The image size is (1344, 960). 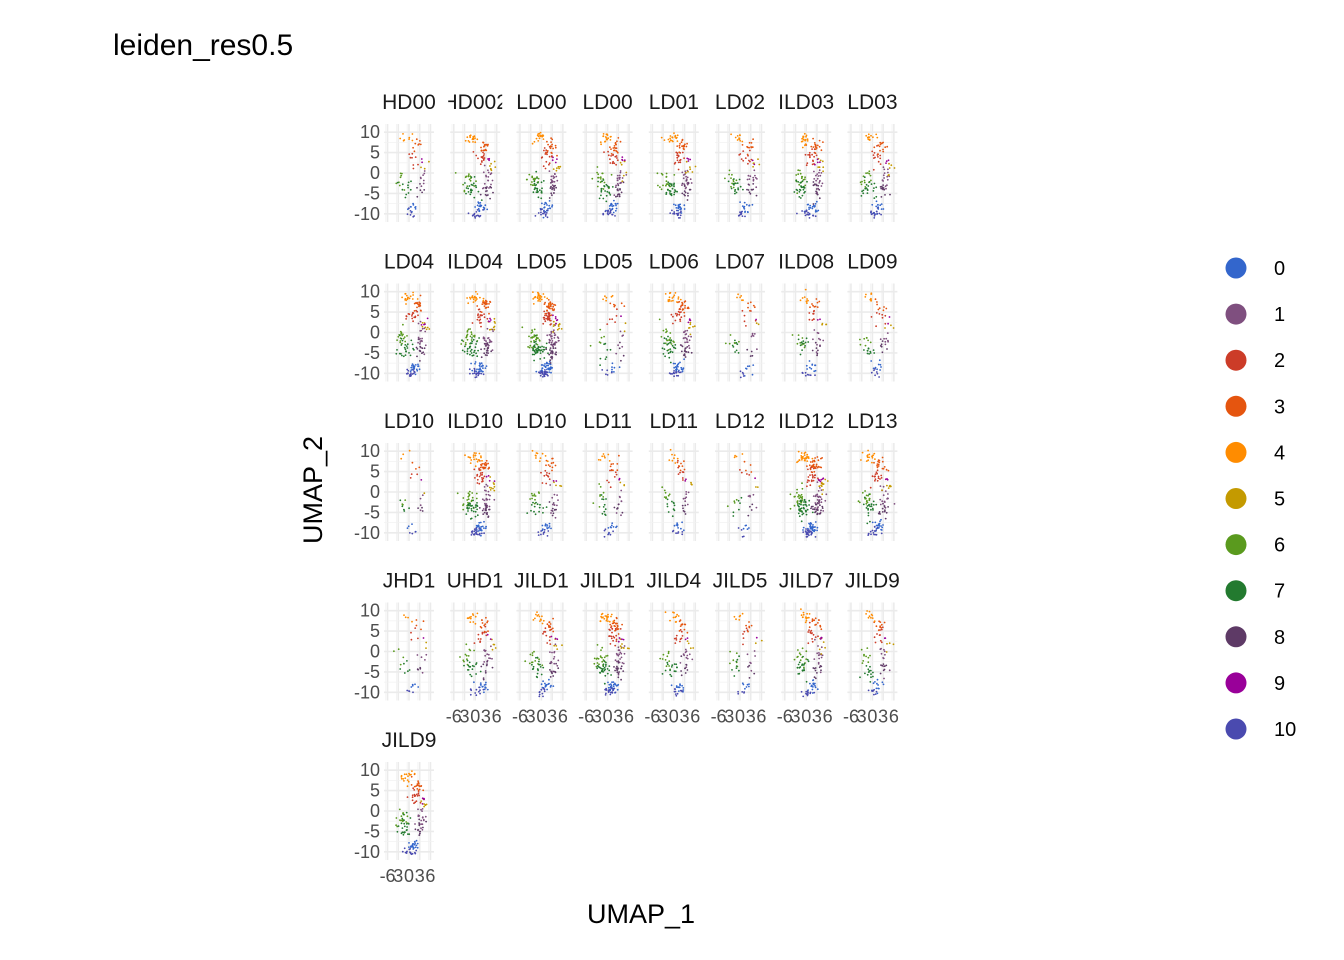 What do you see at coordinates (872, 102) in the screenshot?
I see `facet-strip-label: LD03` at bounding box center [872, 102].